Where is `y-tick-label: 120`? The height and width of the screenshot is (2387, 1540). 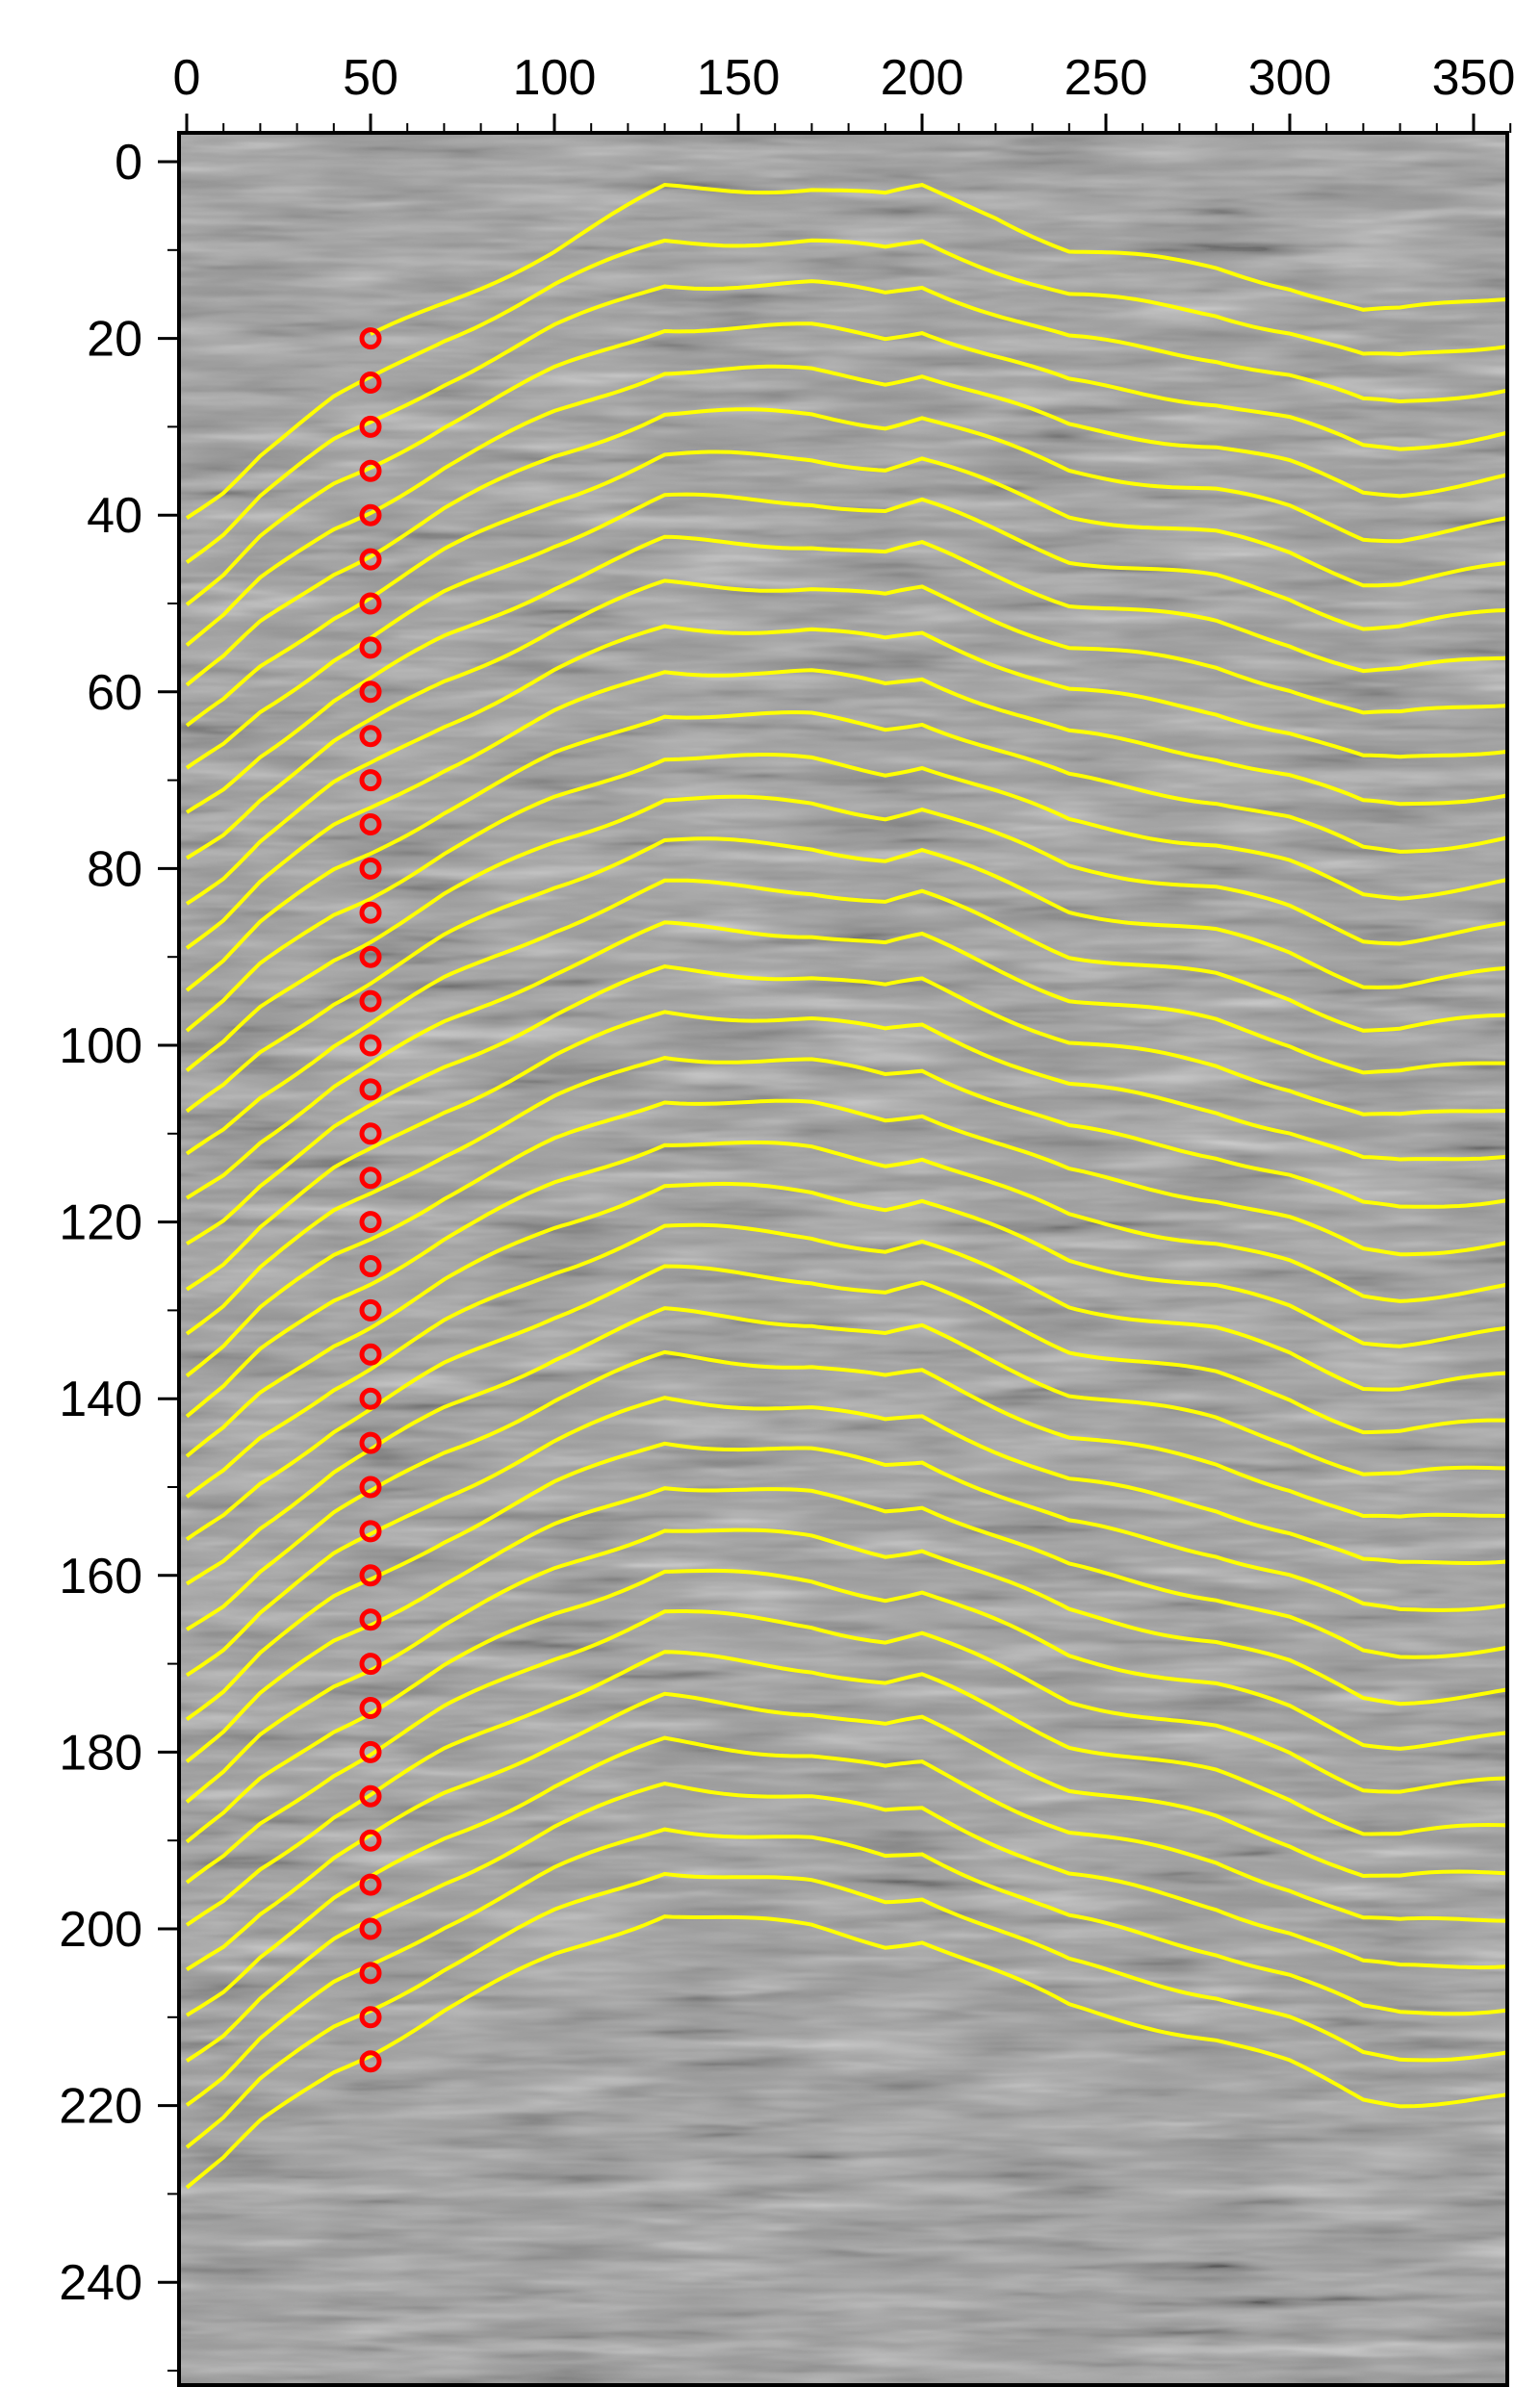
y-tick-label: 120 is located at coordinates (100, 1223).